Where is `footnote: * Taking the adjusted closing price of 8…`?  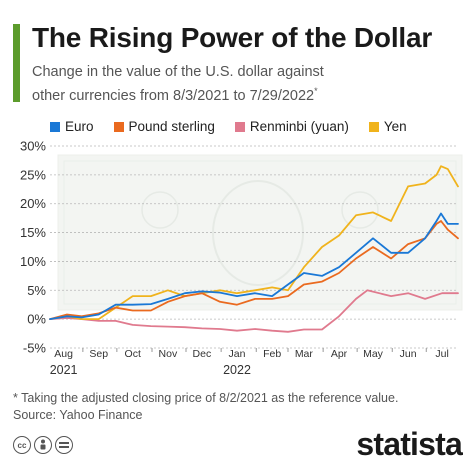 footnote: * Taking the adjusted closing price of 8… is located at coordinates (205, 407).